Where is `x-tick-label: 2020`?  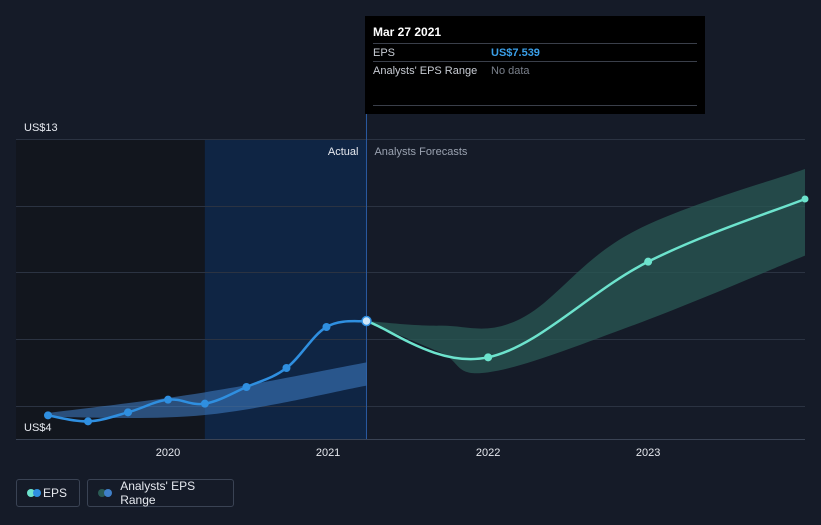
x-tick-label: 2020 is located at coordinates (168, 453).